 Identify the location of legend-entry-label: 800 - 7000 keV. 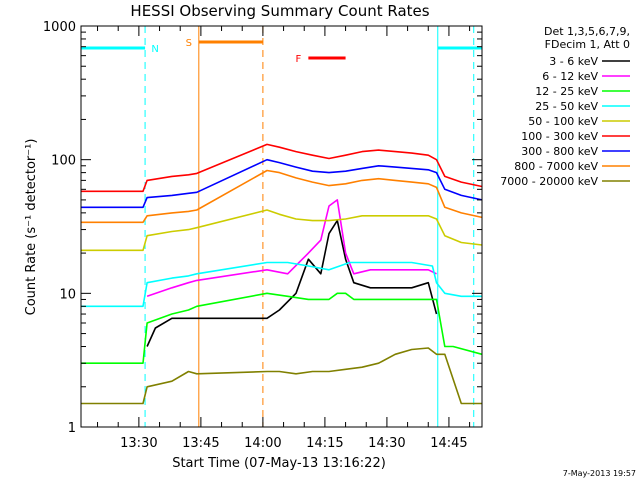
(556, 166).